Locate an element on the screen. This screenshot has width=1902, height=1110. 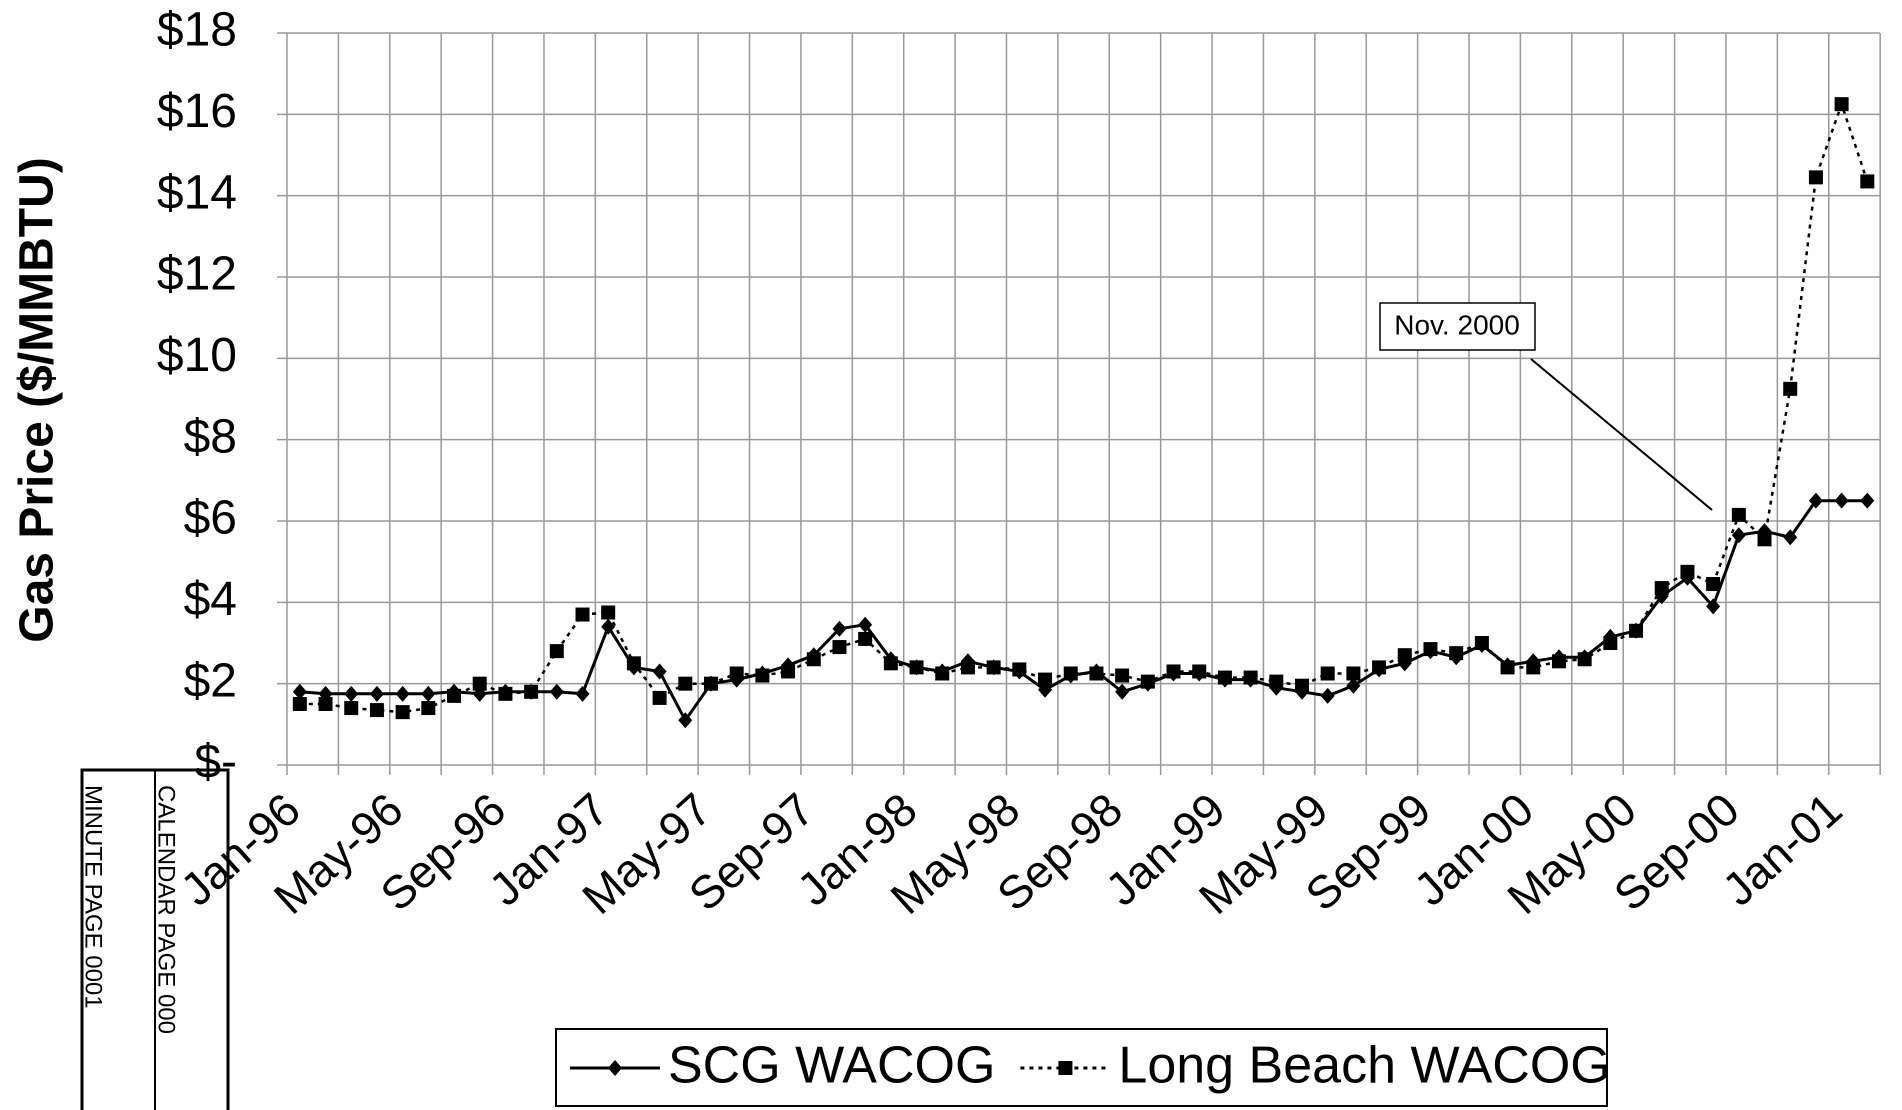
y-tick-label: $14 is located at coordinates (197, 192).